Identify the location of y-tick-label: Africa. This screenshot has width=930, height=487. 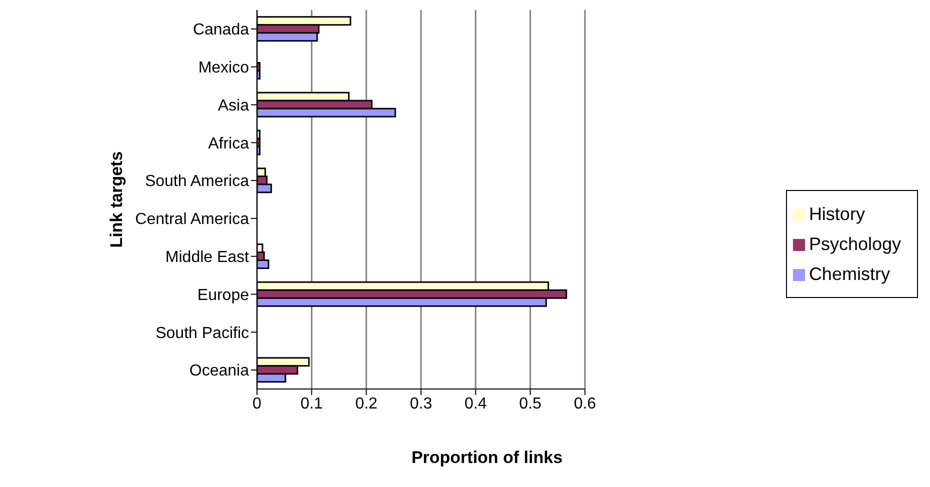
(229, 143).